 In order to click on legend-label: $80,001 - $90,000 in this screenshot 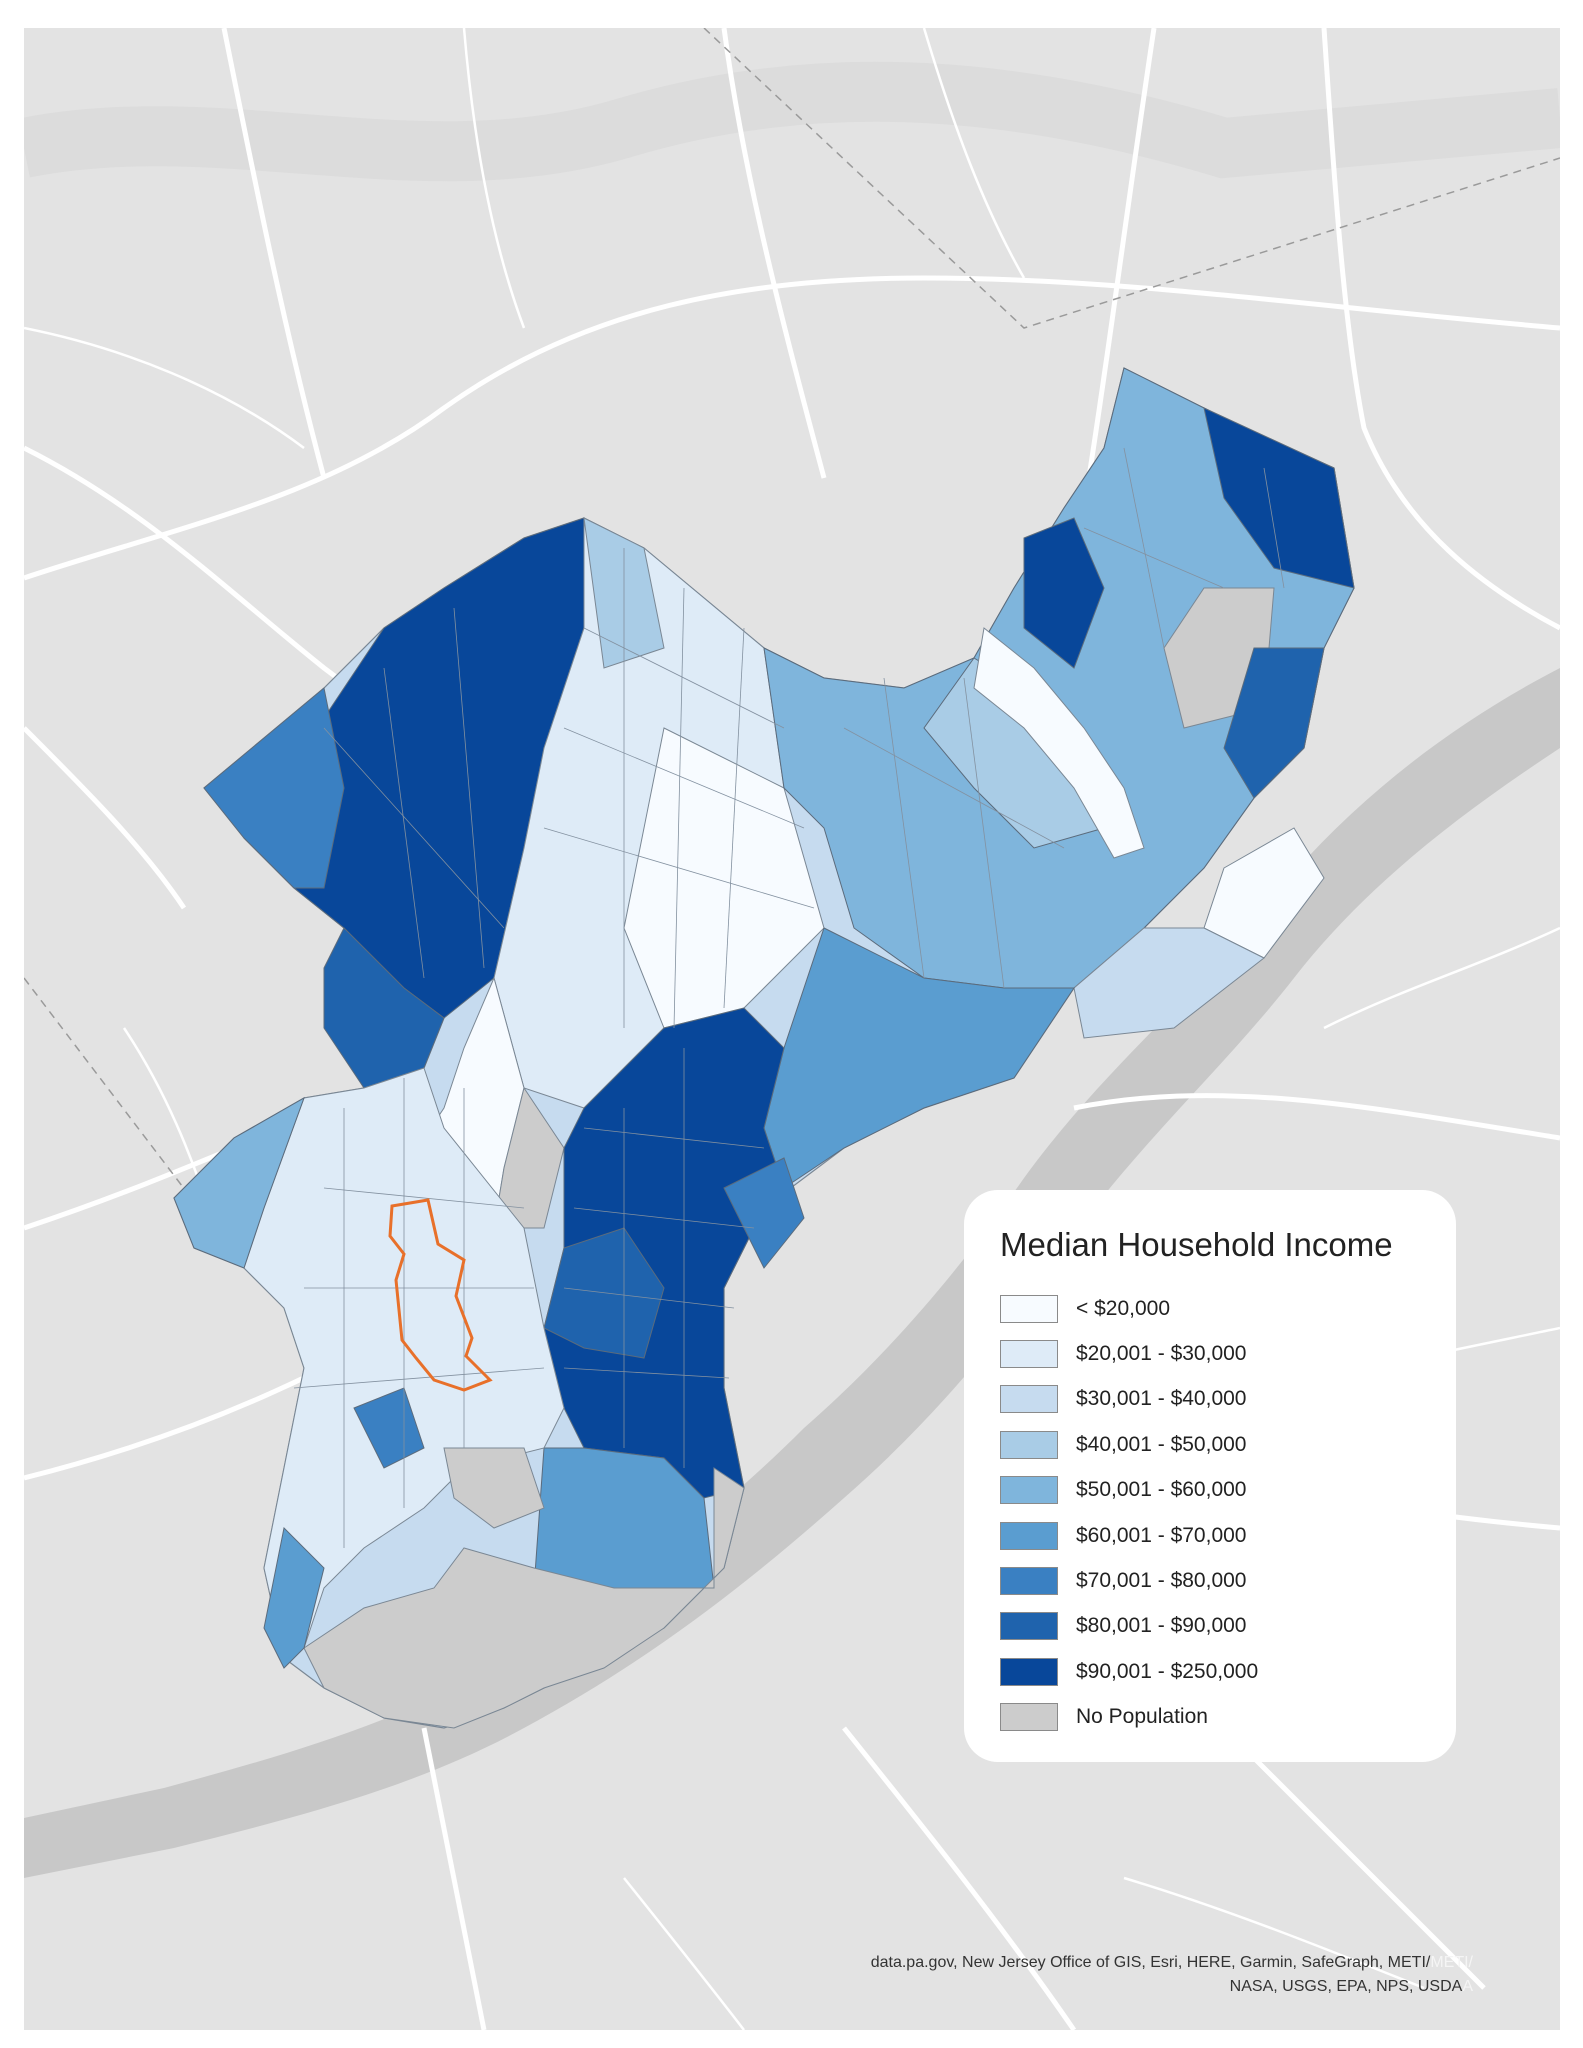, I will do `click(1161, 1626)`.